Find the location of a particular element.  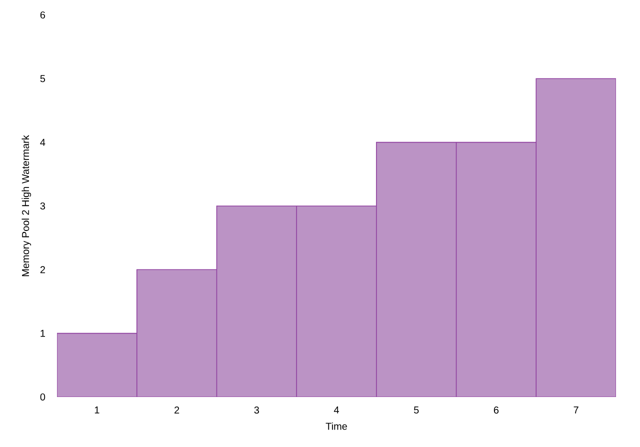

x-tick-label: 5 is located at coordinates (416, 410).